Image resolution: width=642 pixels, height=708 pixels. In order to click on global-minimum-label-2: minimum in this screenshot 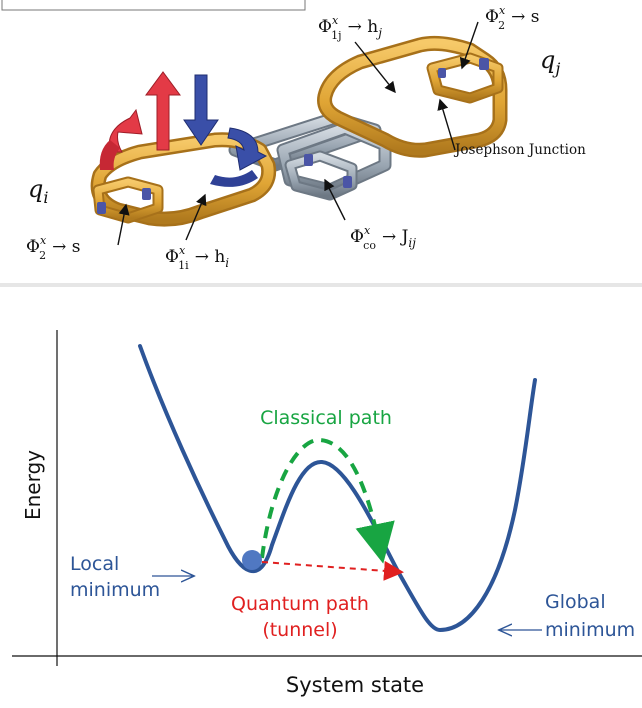, I will do `click(590, 630)`.